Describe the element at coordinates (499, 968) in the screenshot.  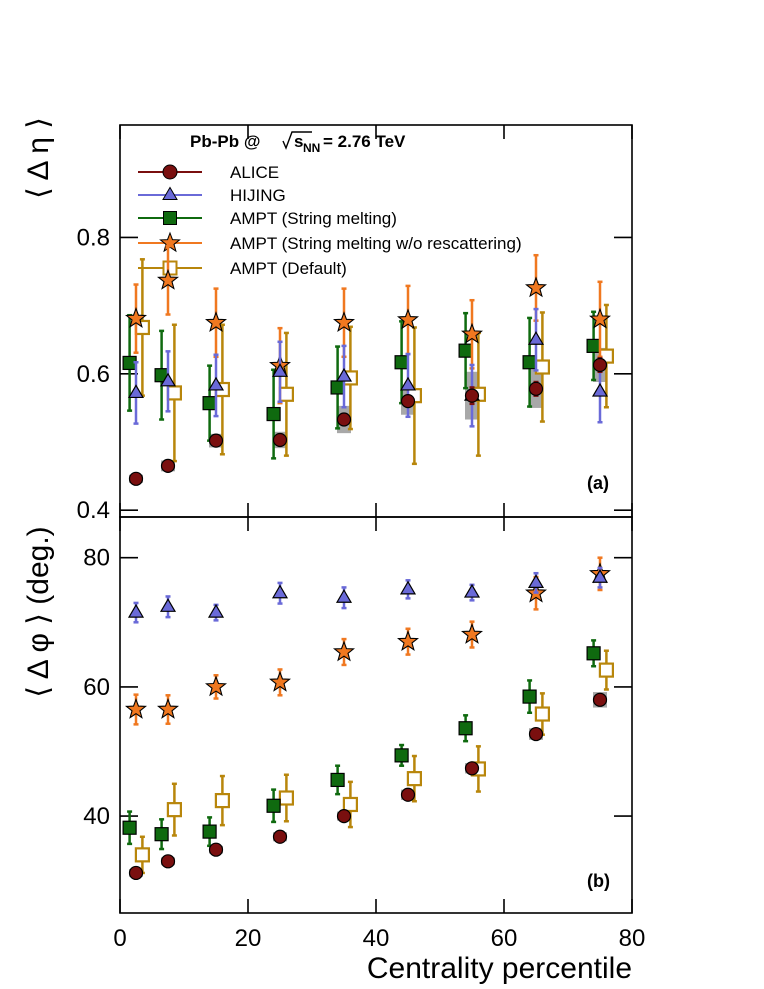
I see `x-axis-title: Centrality percentile` at that location.